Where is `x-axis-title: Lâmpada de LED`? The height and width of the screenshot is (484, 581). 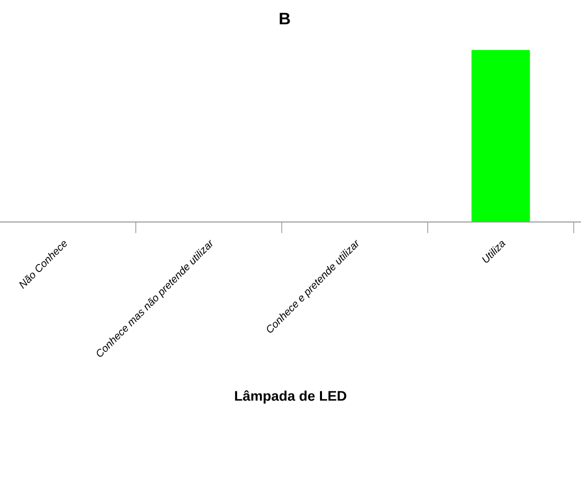
x-axis-title: Lâmpada de LED is located at coordinates (290, 397).